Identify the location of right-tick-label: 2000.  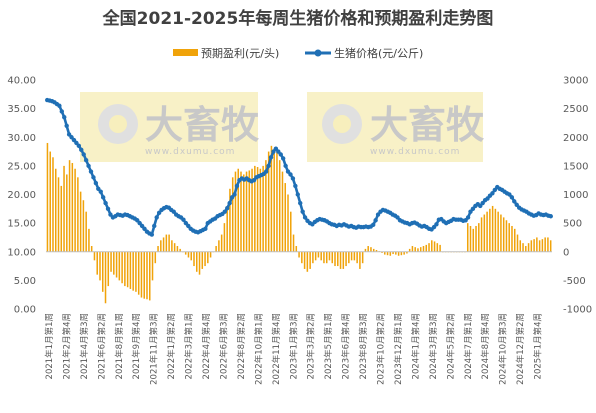
(575, 138).